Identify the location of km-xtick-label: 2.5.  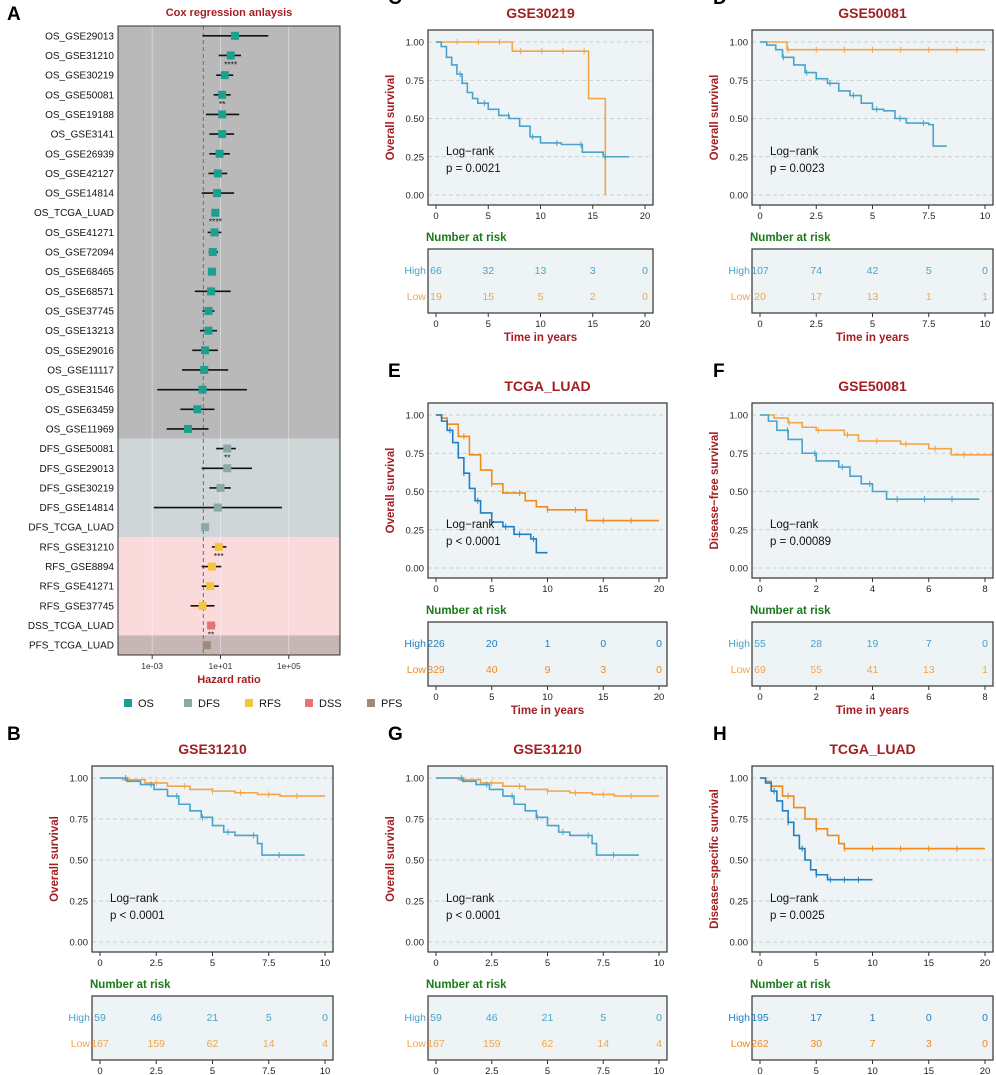
(816, 216).